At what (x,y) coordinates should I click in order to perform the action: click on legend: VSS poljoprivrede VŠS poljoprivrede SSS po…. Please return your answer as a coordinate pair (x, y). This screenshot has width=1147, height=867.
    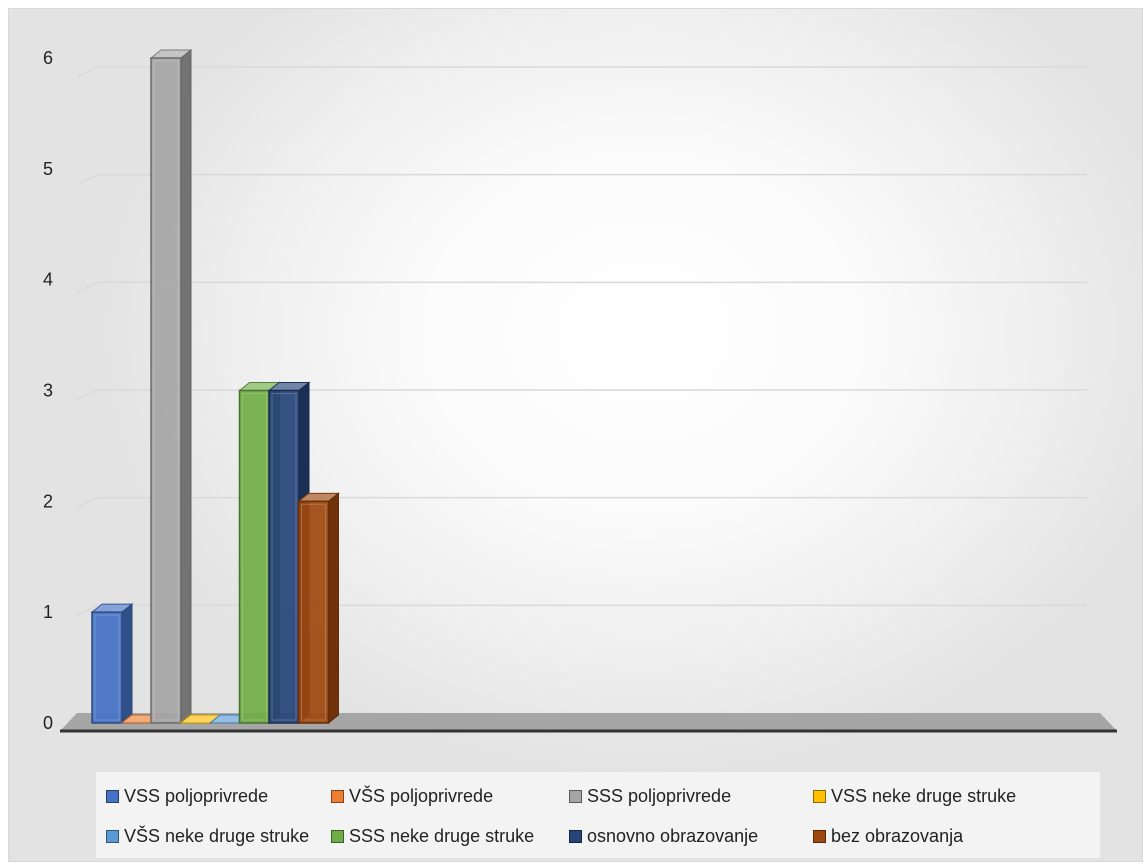
    Looking at the image, I should click on (598, 815).